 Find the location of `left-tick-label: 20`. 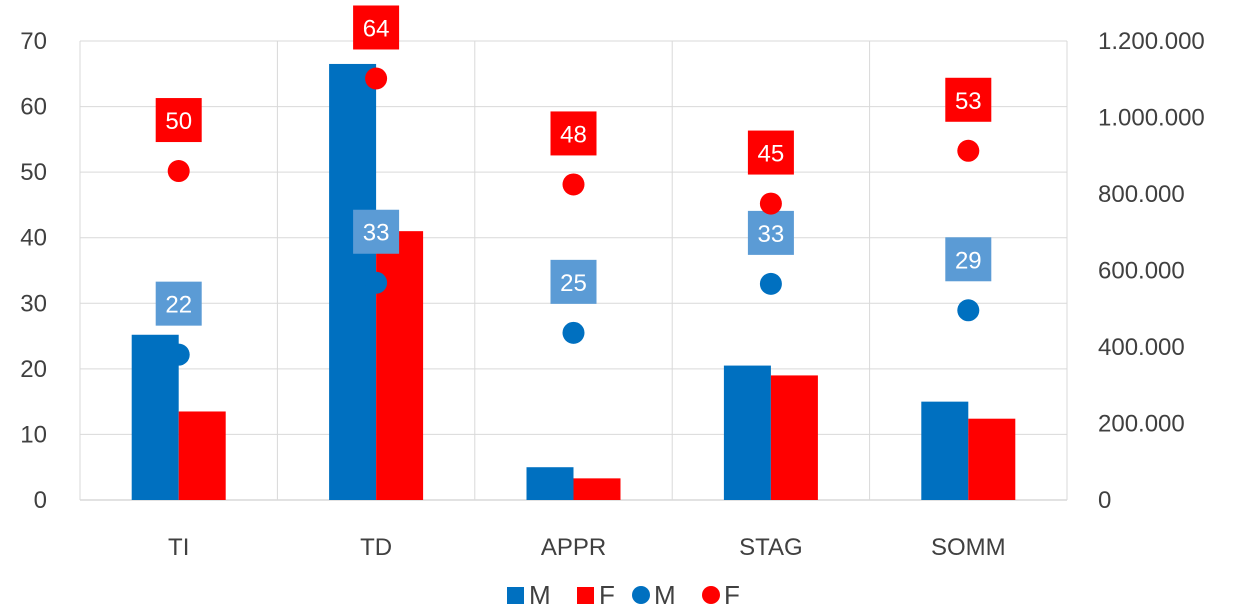

left-tick-label: 20 is located at coordinates (33, 369).